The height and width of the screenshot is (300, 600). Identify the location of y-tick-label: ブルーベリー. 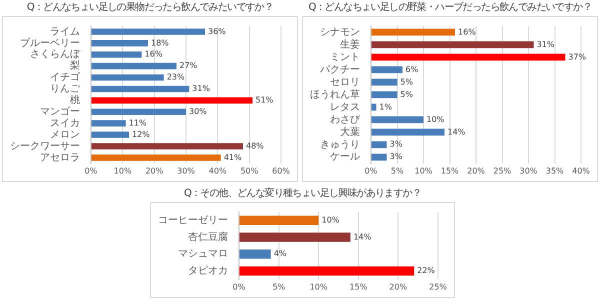
(50, 42).